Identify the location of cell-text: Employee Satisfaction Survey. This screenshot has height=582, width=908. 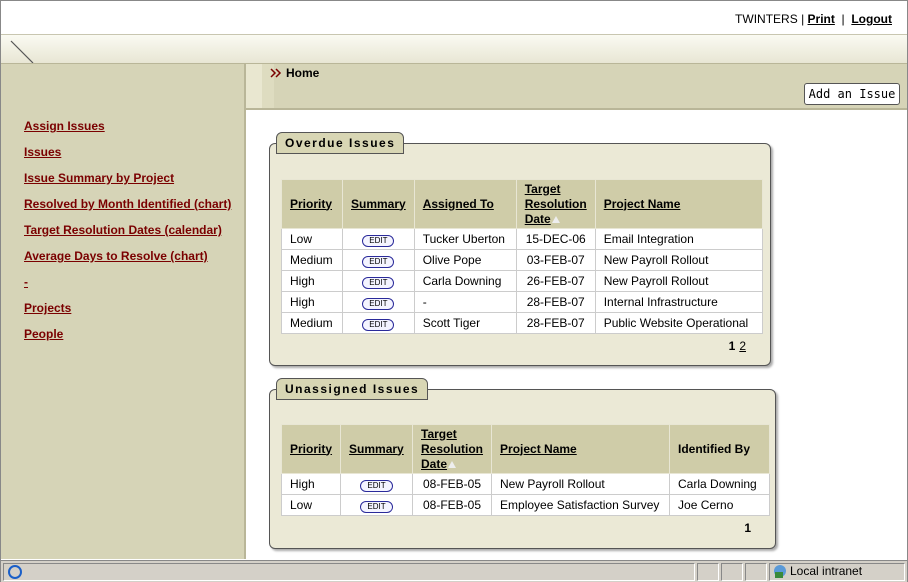
(580, 505).